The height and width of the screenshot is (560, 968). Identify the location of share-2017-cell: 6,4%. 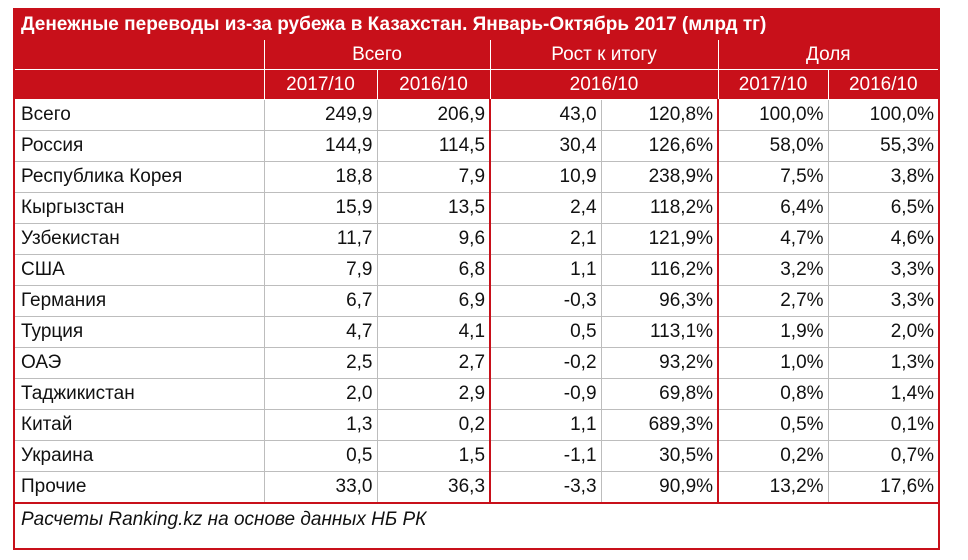
(773, 208).